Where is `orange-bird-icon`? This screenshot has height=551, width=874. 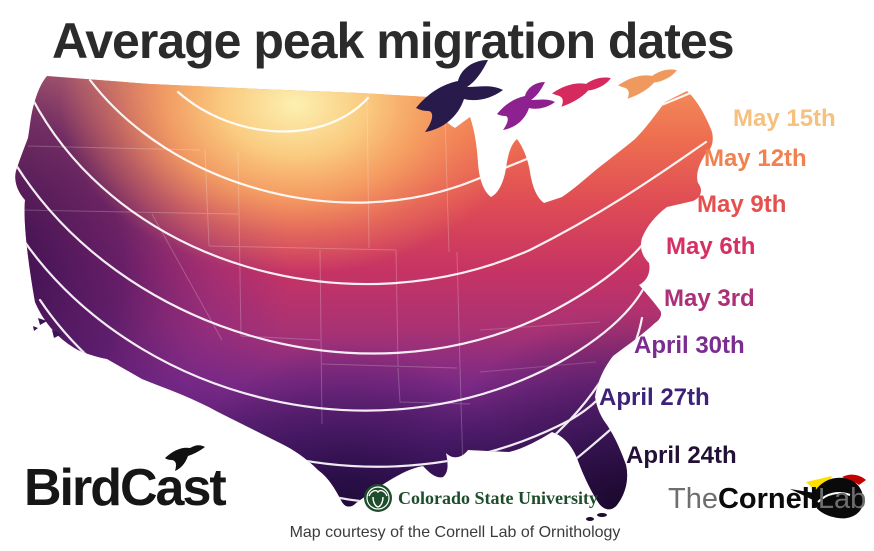
orange-bird-icon is located at coordinates (647, 84).